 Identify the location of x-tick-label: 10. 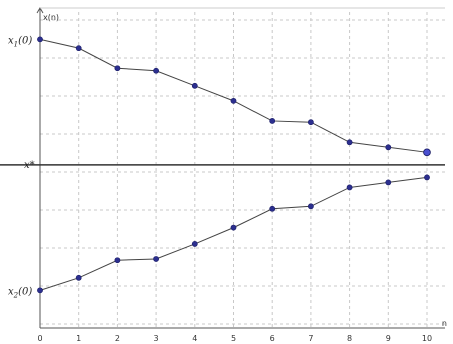
(427, 338).